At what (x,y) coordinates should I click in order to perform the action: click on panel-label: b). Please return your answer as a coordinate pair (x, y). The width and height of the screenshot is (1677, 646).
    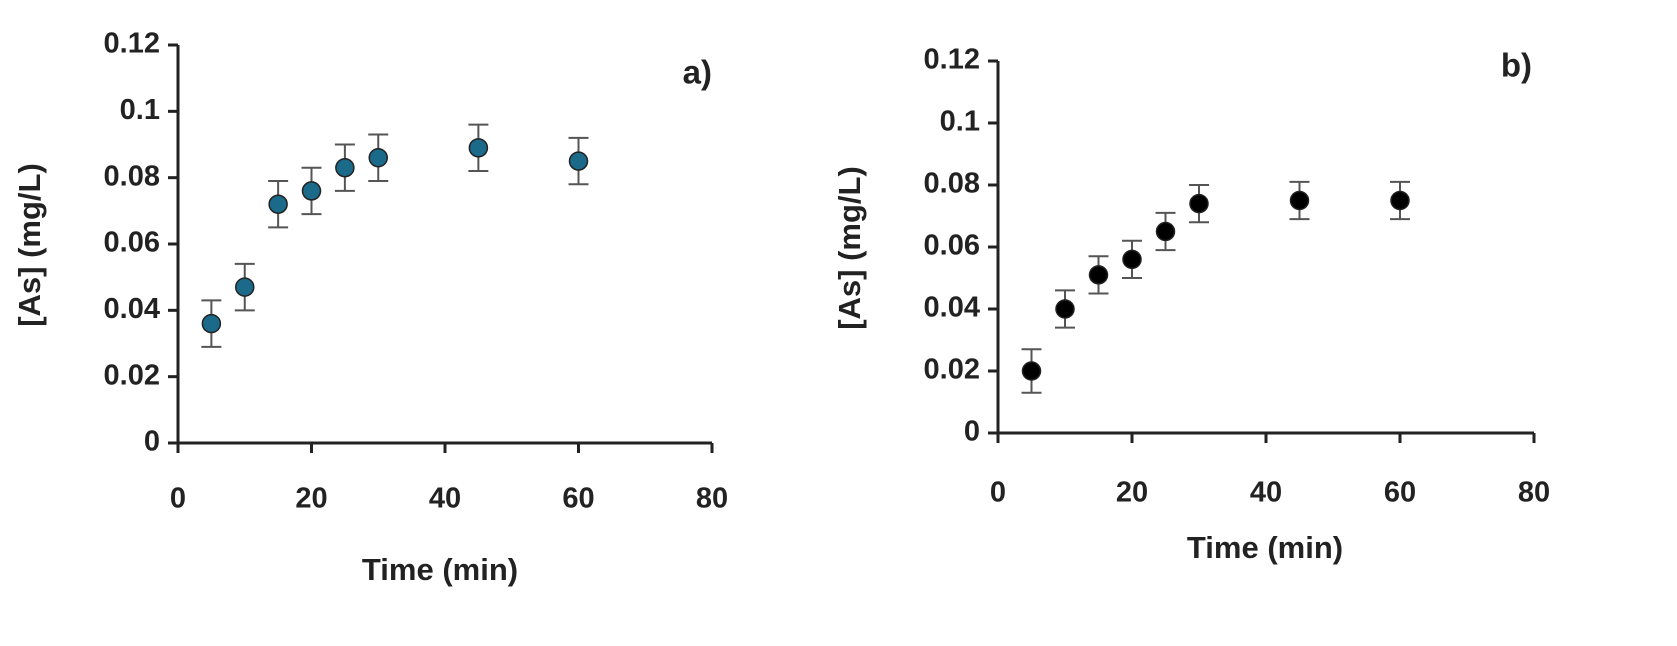
    Looking at the image, I should click on (1516, 65).